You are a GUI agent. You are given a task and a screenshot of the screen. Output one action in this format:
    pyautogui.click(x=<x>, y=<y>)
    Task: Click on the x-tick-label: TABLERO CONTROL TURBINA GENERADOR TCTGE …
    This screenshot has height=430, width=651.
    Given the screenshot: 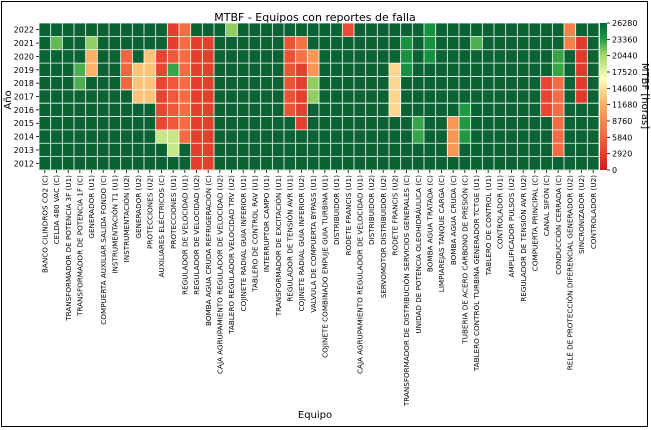 What is the action you would take?
    pyautogui.click(x=476, y=273)
    